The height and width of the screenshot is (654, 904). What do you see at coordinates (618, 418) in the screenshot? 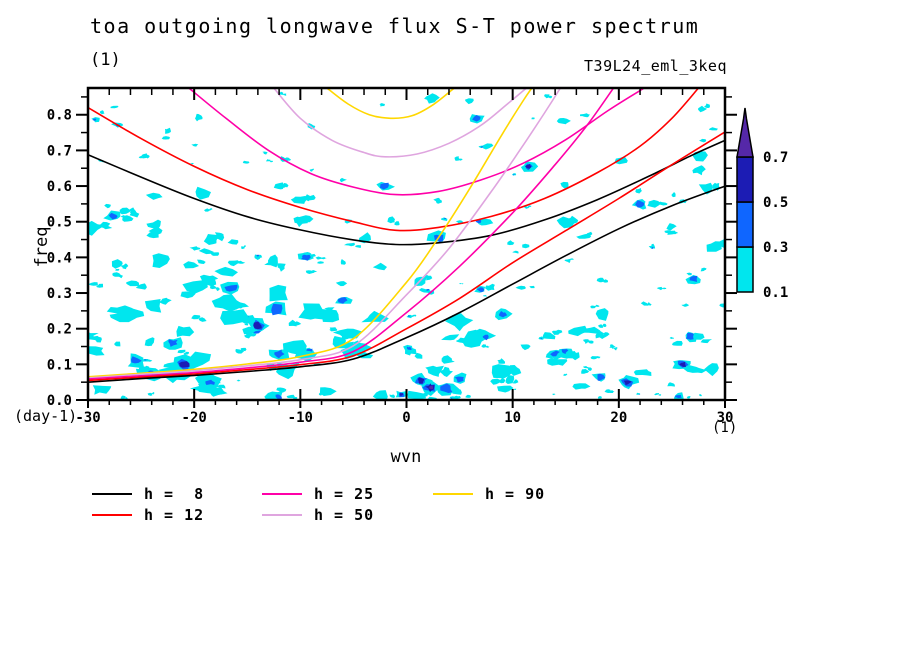
I see `x-tick-label: 20` at bounding box center [618, 418].